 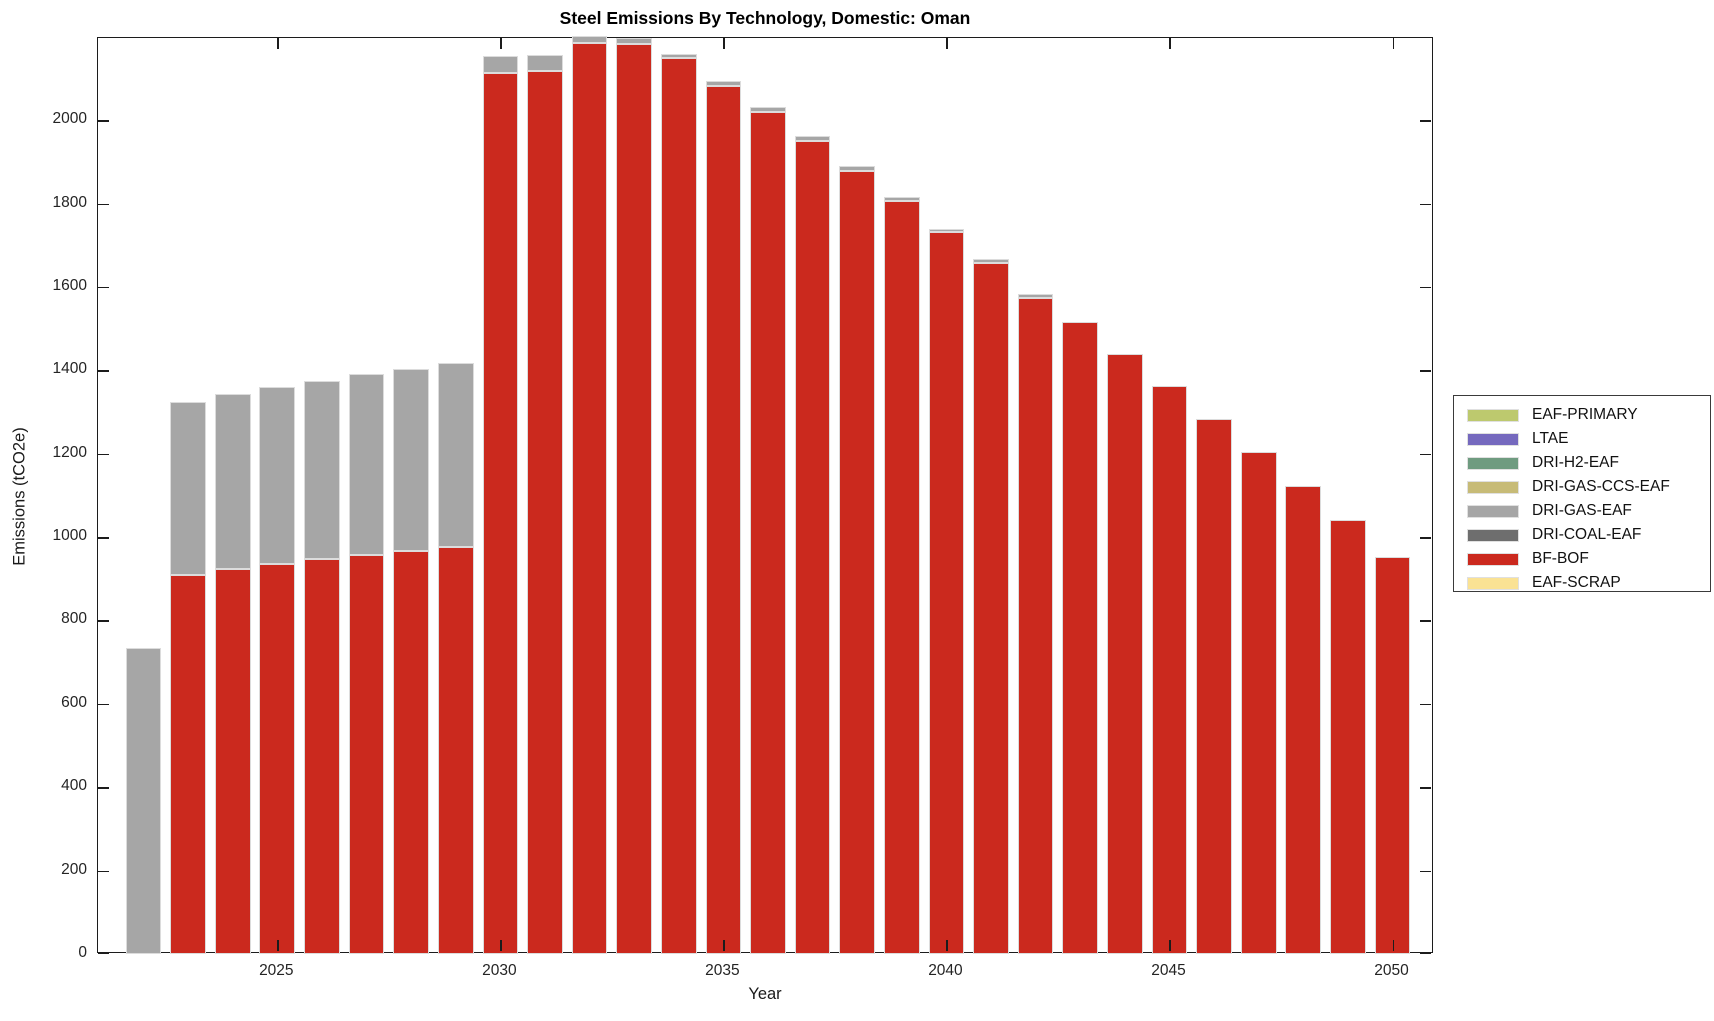 What do you see at coordinates (74, 619) in the screenshot?
I see `y-tick-label: 800` at bounding box center [74, 619].